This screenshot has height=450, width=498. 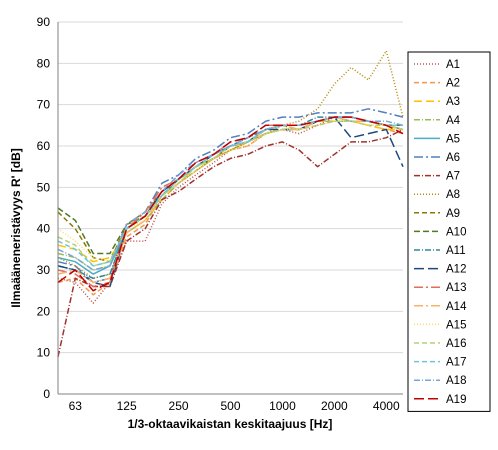 What do you see at coordinates (456, 288) in the screenshot?
I see `legend-label: A13` at bounding box center [456, 288].